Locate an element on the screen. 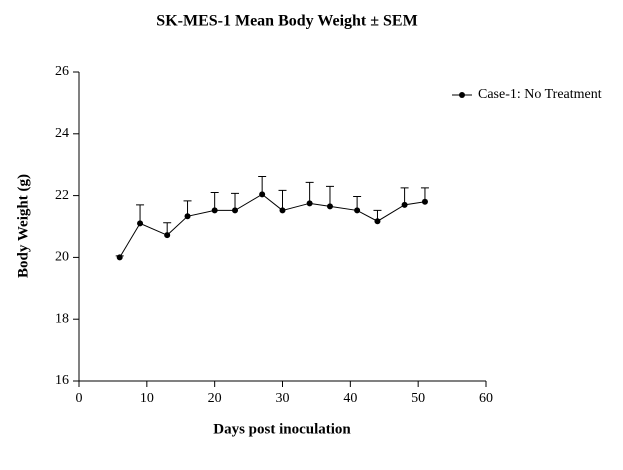 The width and height of the screenshot is (623, 470). x-tick-label: 40 is located at coordinates (350, 398).